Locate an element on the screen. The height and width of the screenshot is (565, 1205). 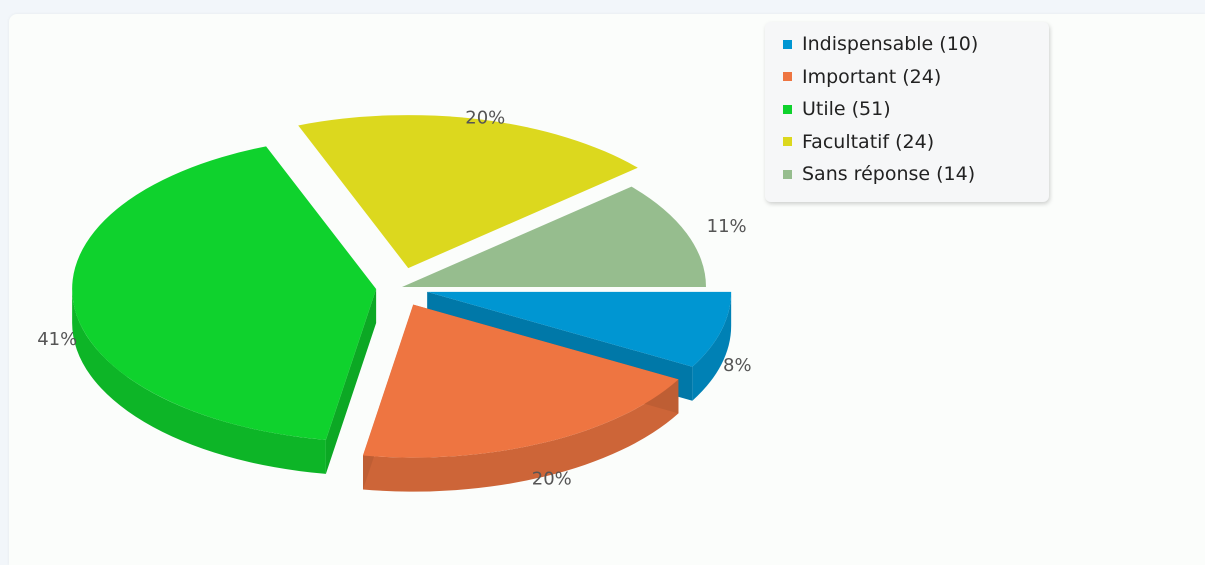
legend-item: Indispensable (10) is located at coordinates (916, 44).